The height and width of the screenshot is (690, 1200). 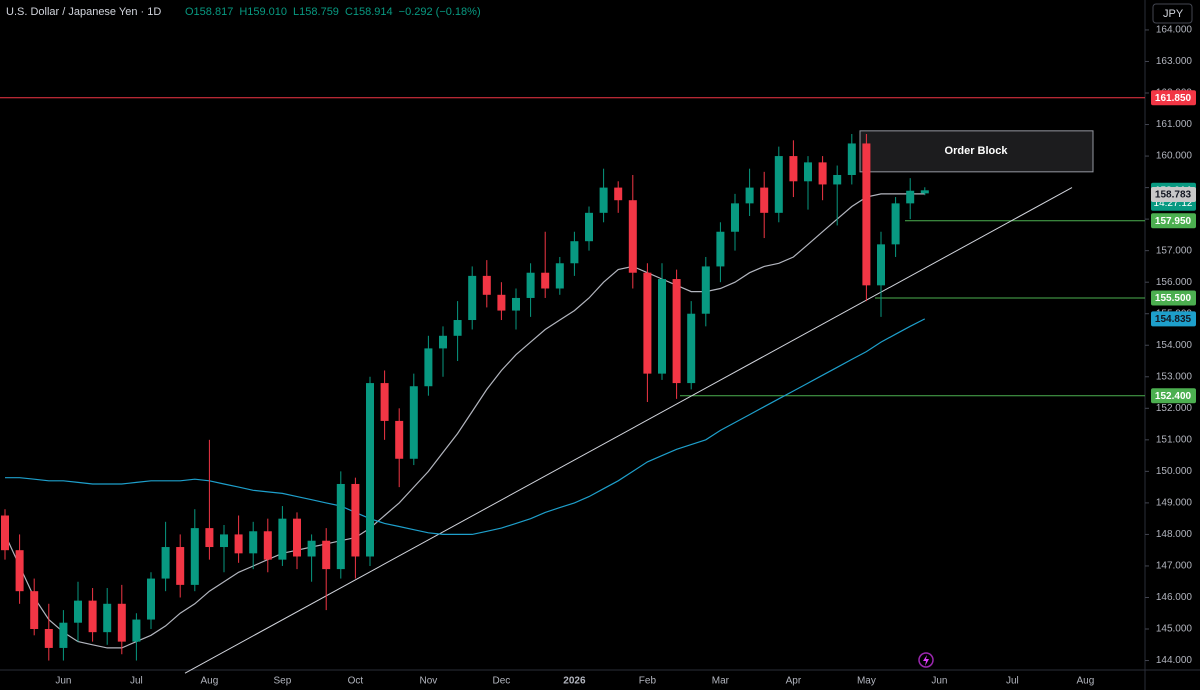 What do you see at coordinates (1174, 376) in the screenshot?
I see `y-tick-label: 153.000` at bounding box center [1174, 376].